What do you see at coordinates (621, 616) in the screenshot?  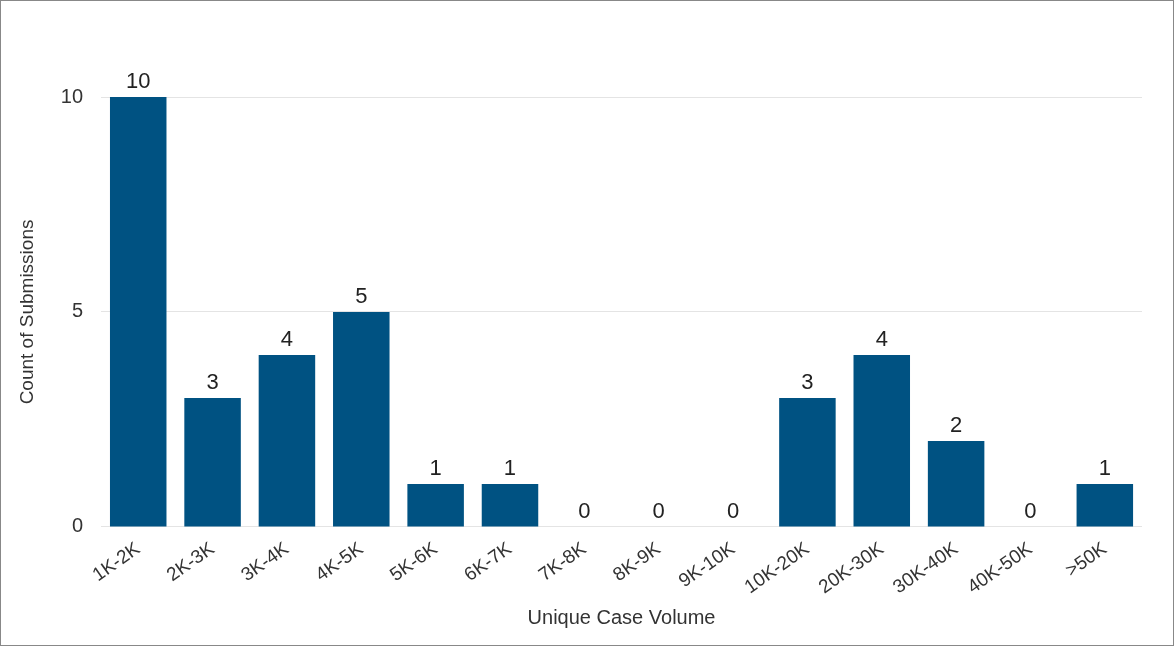 I see `x-axis-title: Unique Case Volume` at bounding box center [621, 616].